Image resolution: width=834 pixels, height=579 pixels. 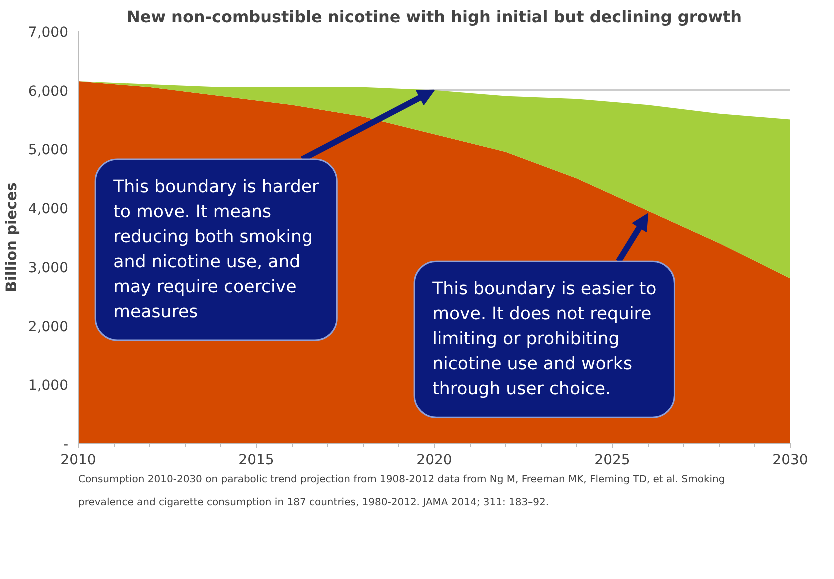 I want to click on y-tick-label: 4,000, so click(x=48, y=210).